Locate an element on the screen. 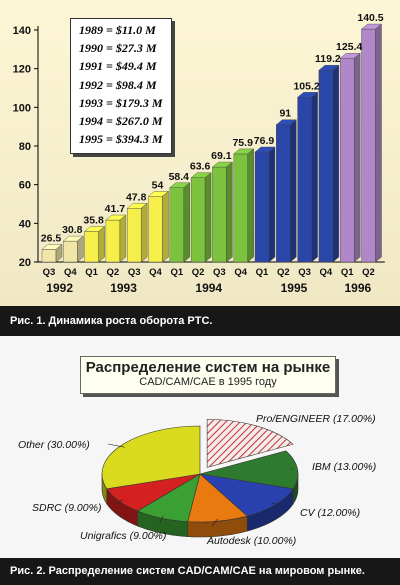 This screenshot has height=585, width=400. bar-value-label: 91 is located at coordinates (285, 114).